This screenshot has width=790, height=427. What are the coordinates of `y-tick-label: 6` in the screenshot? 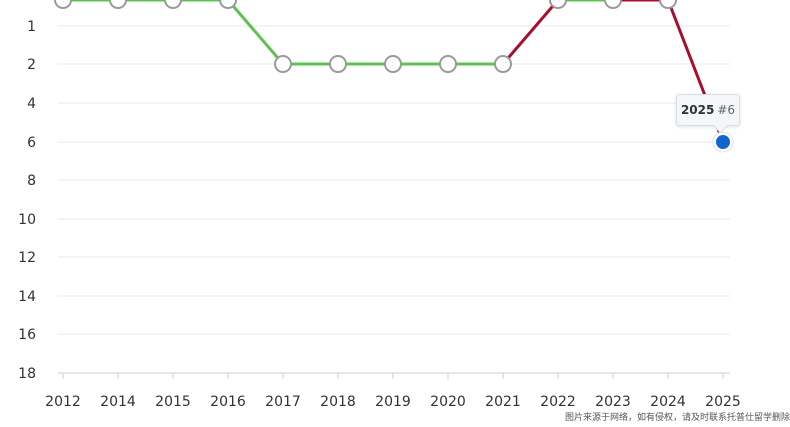 It's located at (31, 143).